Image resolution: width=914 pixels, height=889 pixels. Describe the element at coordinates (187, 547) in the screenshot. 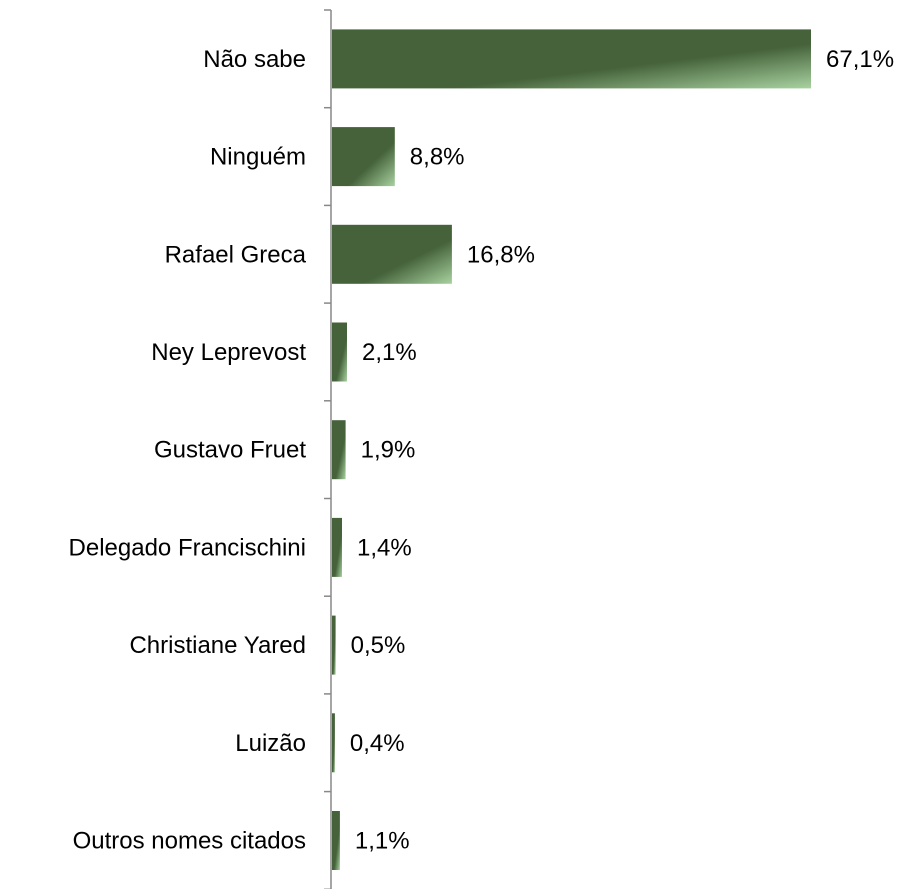

I see `category-label-delegado-francischini: Delegado Francischini` at that location.